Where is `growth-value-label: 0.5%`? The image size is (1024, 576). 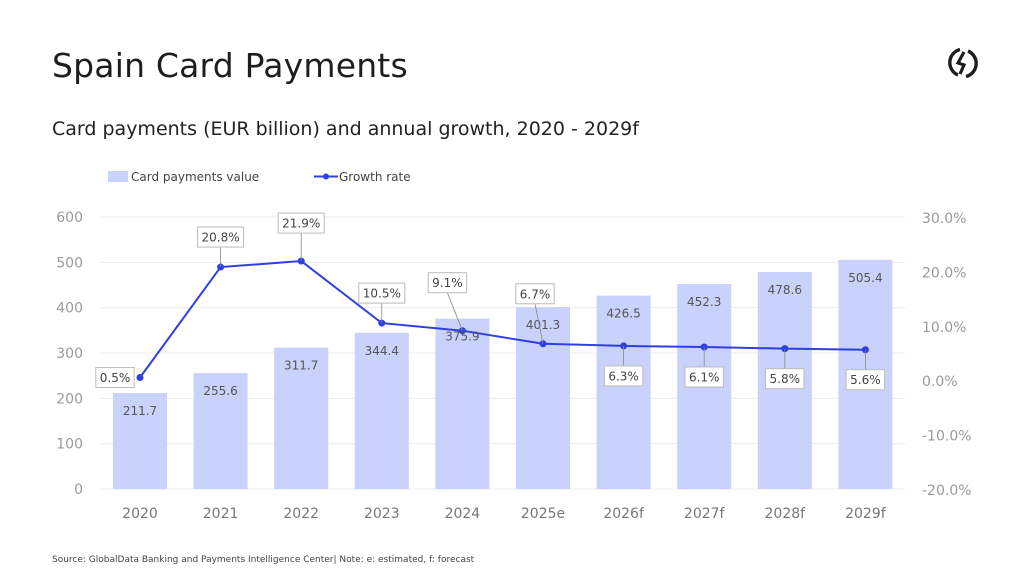 growth-value-label: 0.5% is located at coordinates (115, 378).